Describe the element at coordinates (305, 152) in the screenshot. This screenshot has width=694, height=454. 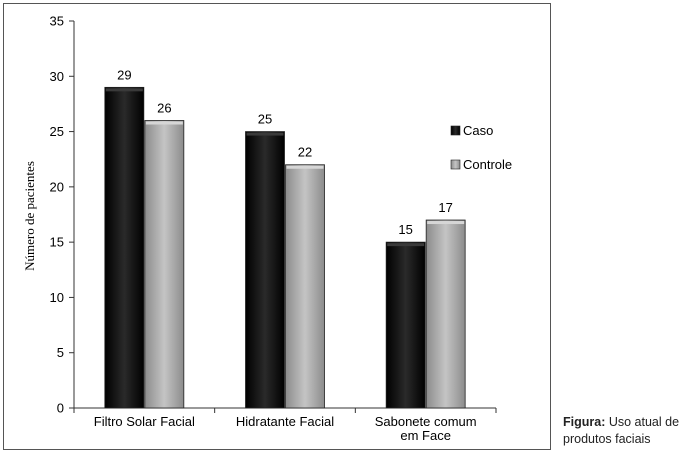
I see `data-label-controle-2: 22` at that location.